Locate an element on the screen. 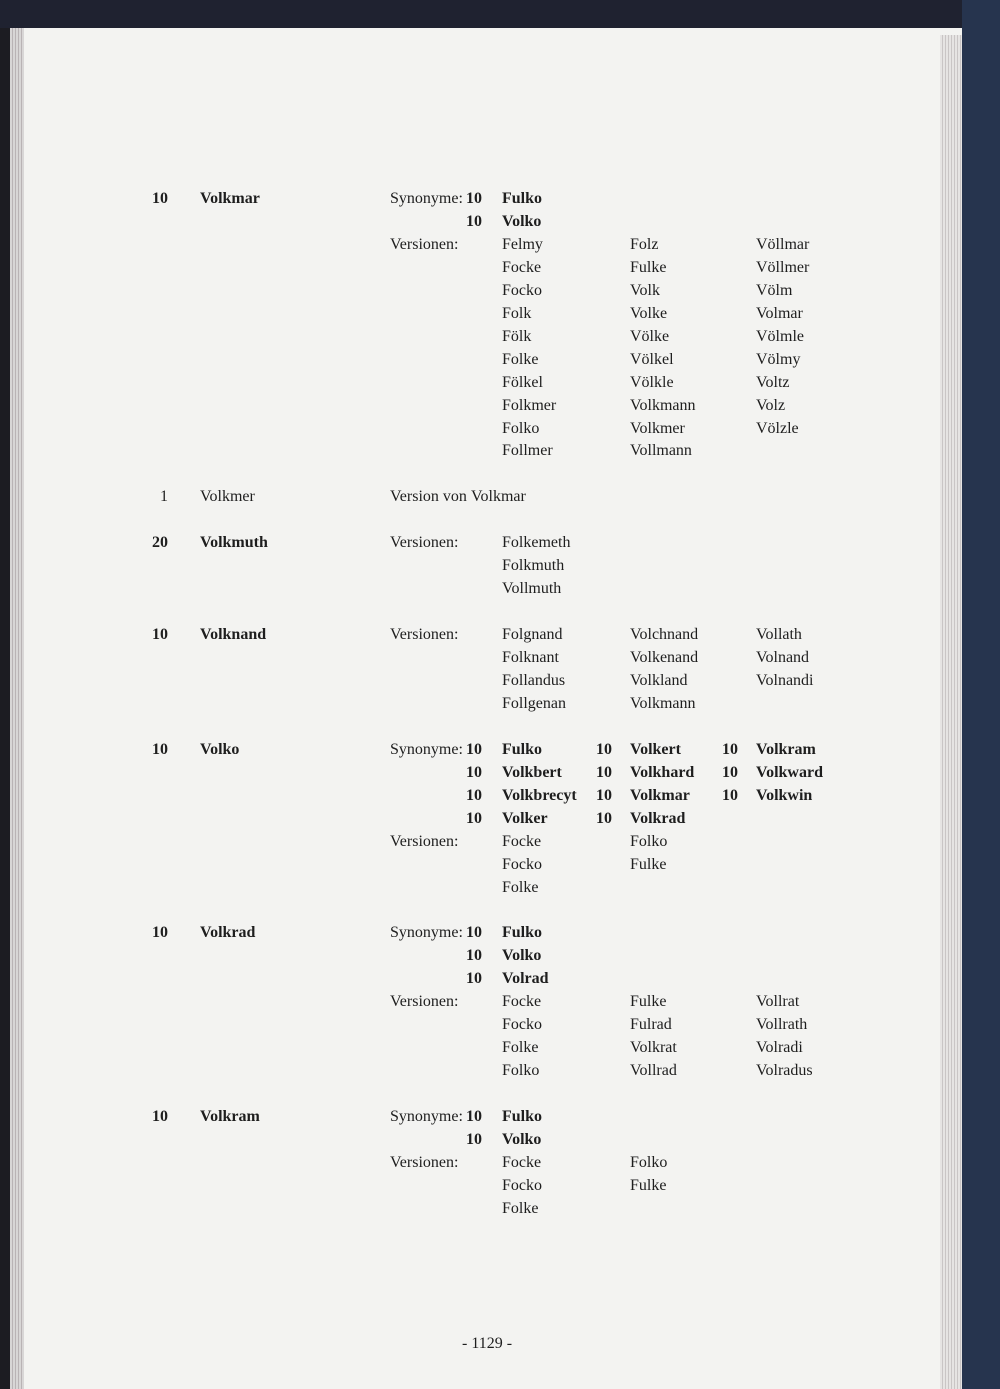  name-item: Vollmuth is located at coordinates (532, 589).